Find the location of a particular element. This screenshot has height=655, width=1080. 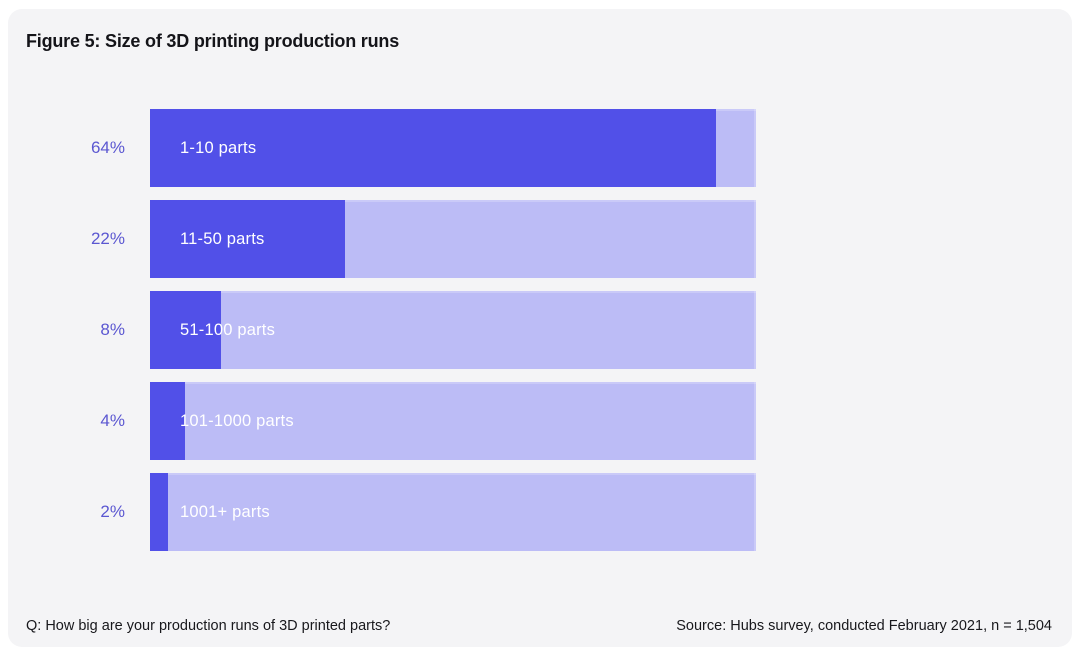

category-label: 11-50 parts is located at coordinates (222, 238).